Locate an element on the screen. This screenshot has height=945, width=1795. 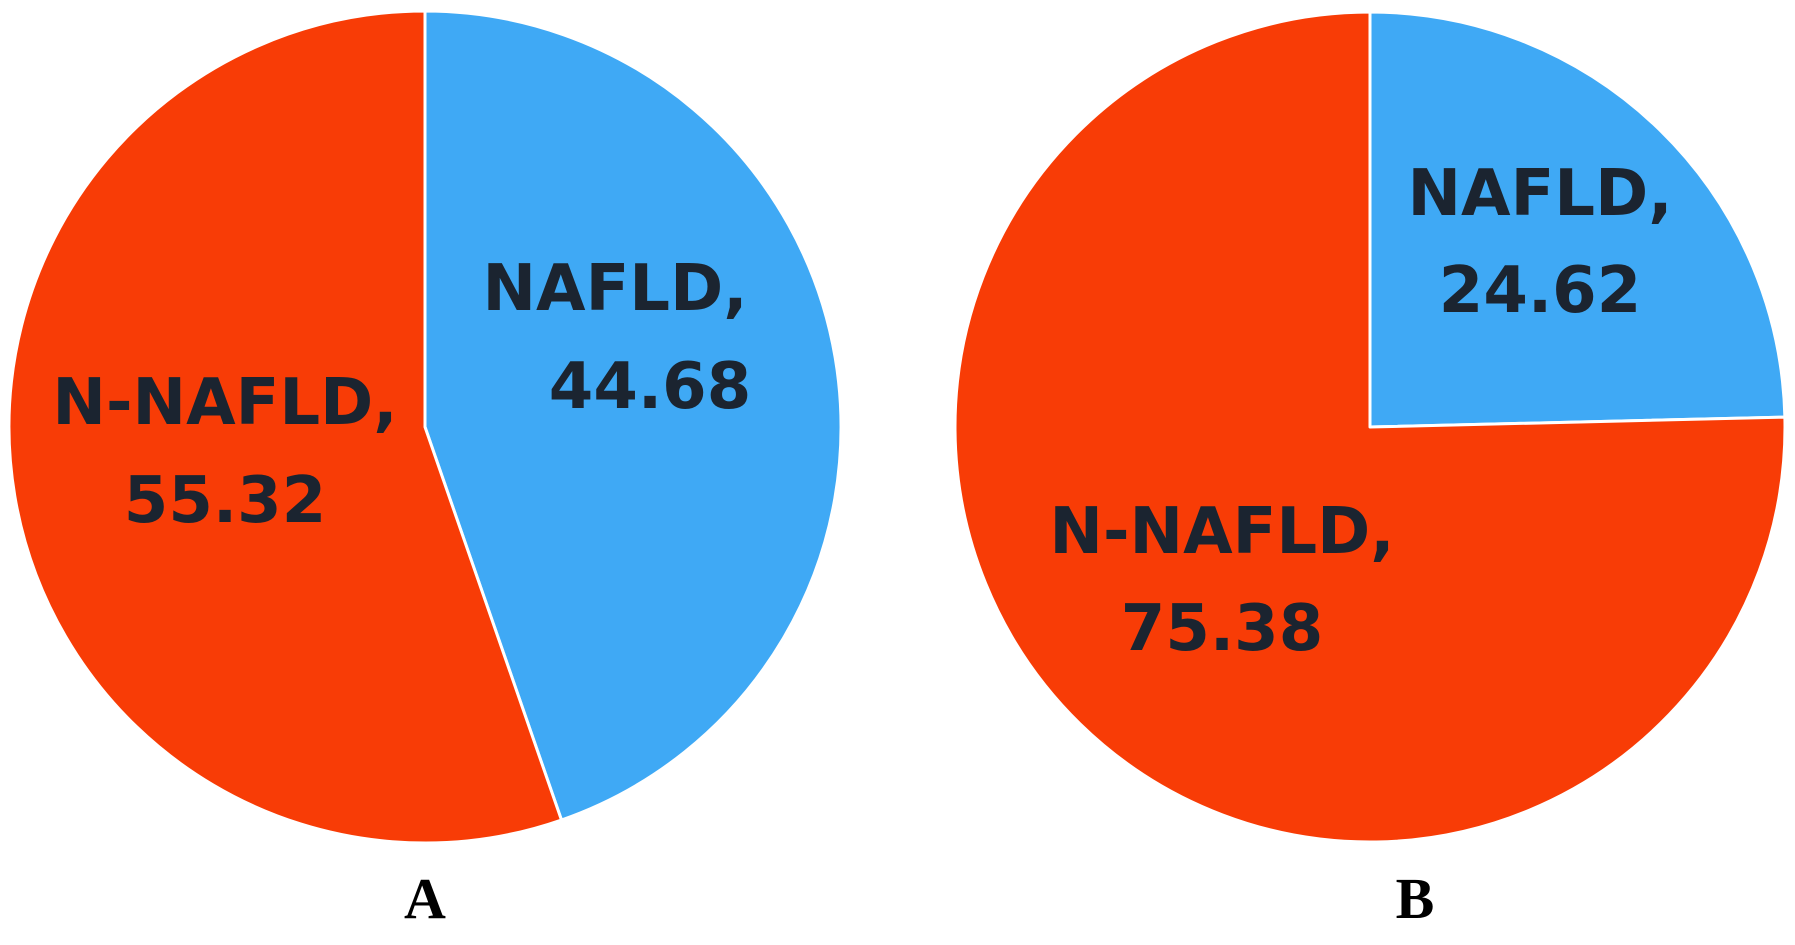
pie-b-slice-nafld is located at coordinates (1577, 219).